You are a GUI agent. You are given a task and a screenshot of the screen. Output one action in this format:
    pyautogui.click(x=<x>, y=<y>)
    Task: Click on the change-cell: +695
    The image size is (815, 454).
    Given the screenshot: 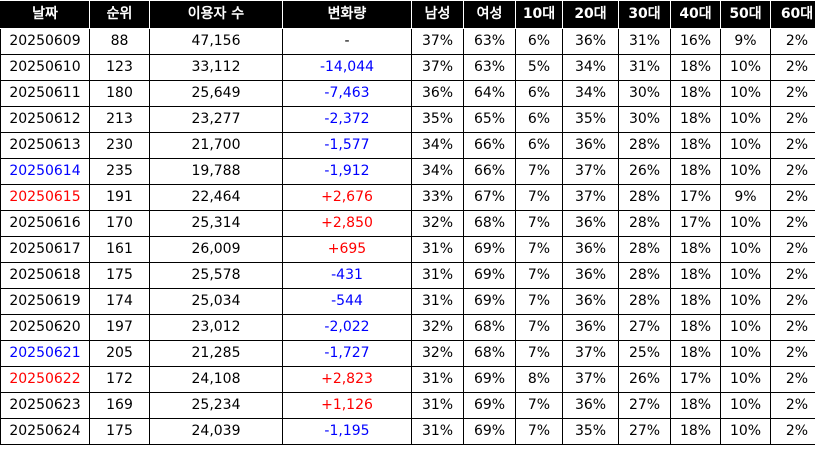 What is the action you would take?
    pyautogui.click(x=347, y=249)
    